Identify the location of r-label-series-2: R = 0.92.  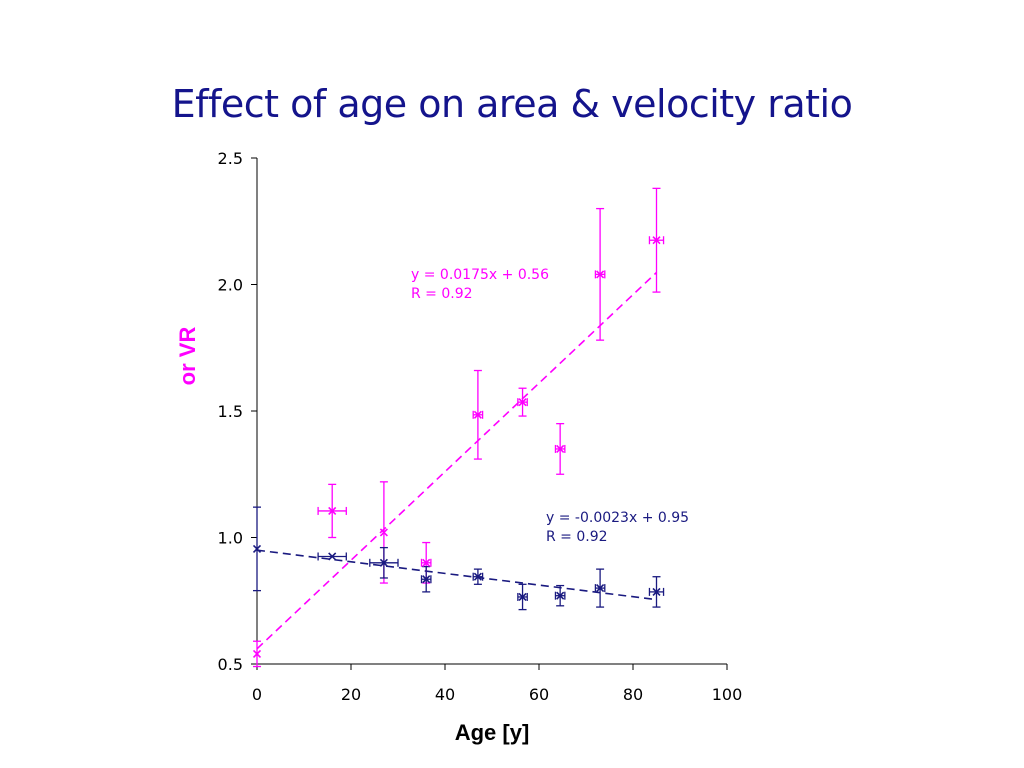
(577, 537).